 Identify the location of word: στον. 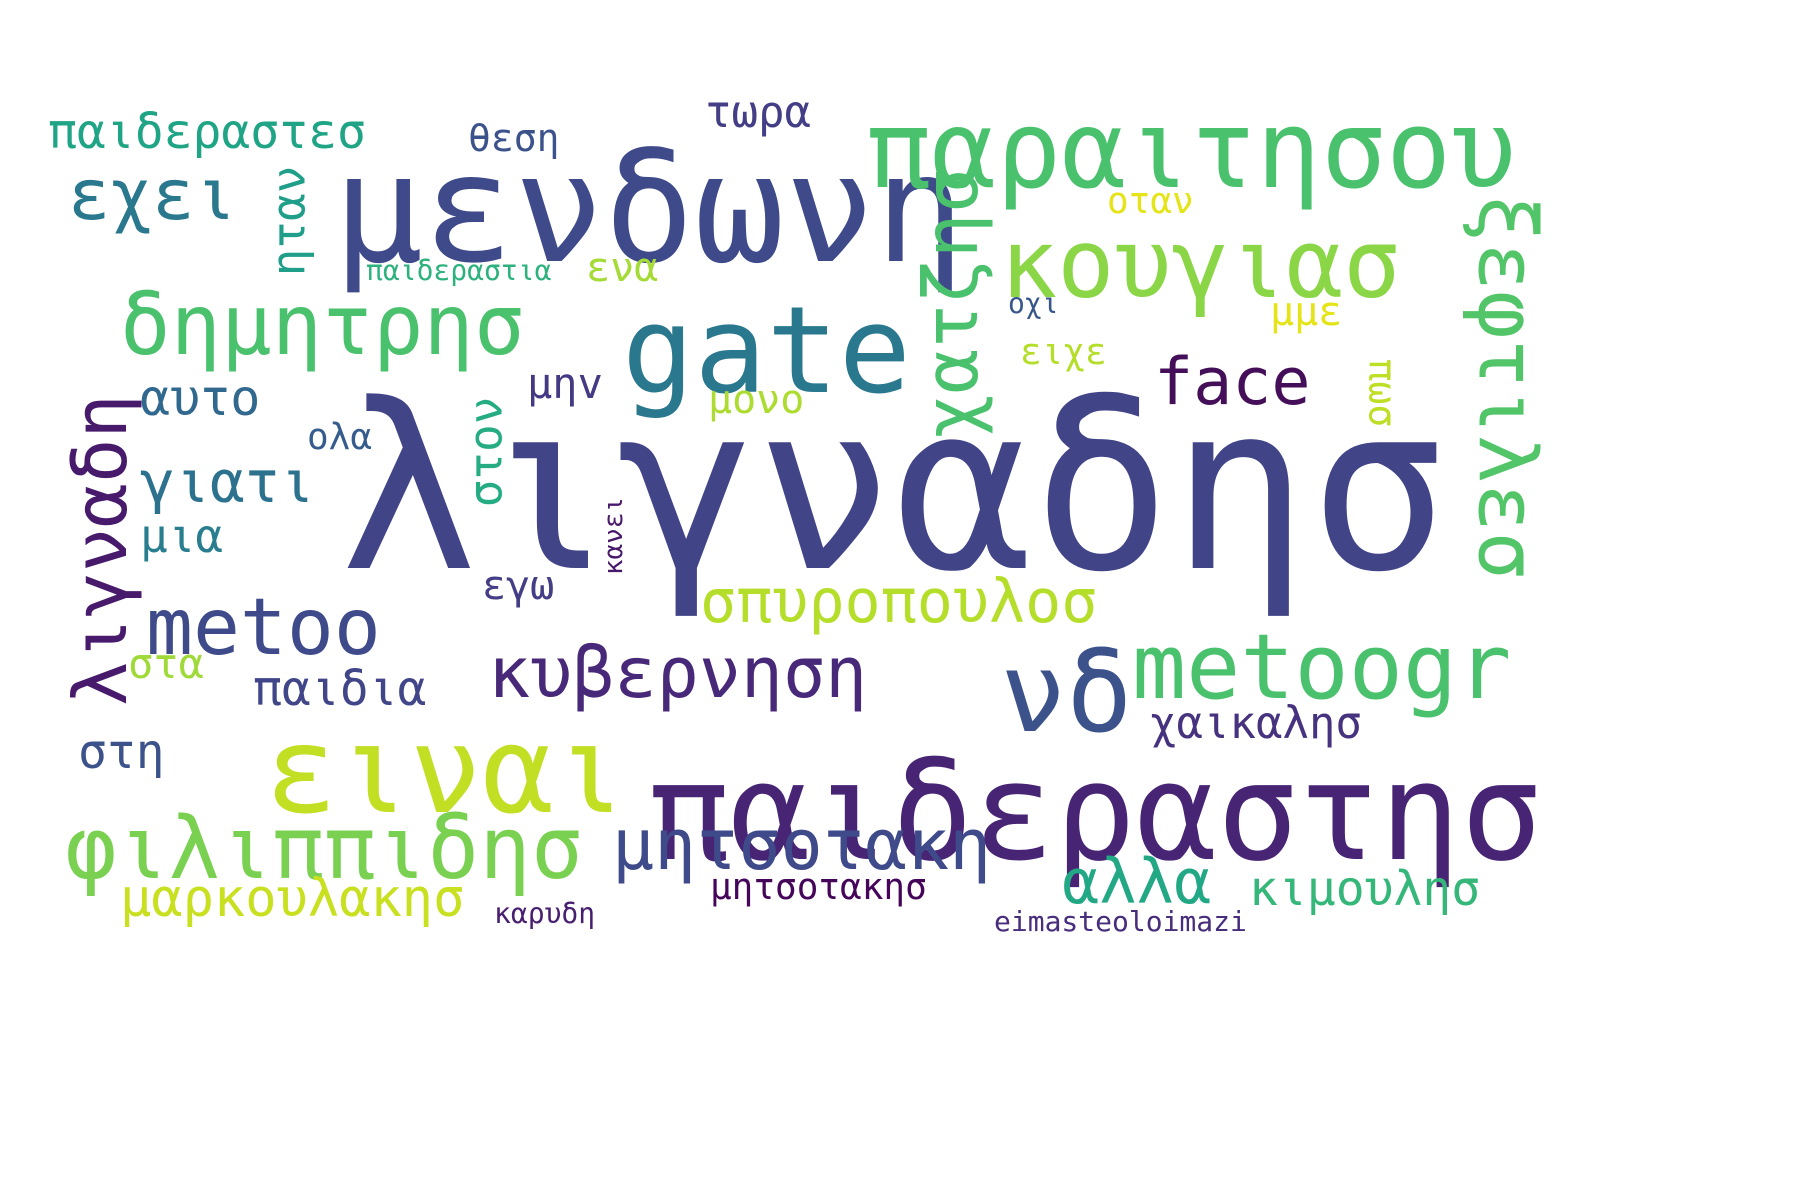
(485, 452).